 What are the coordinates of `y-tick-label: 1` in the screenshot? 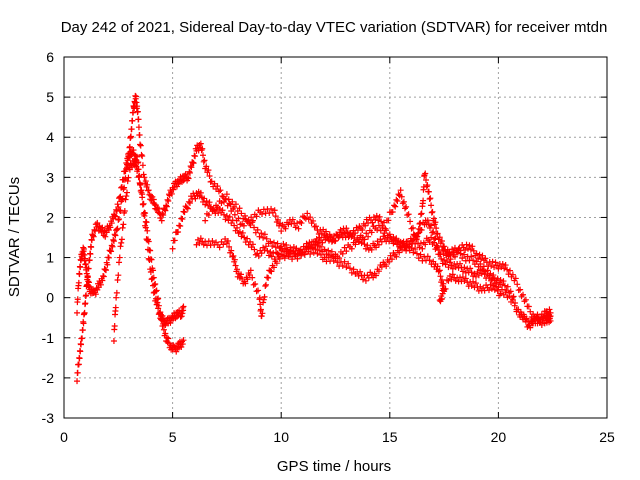 It's located at (50, 258).